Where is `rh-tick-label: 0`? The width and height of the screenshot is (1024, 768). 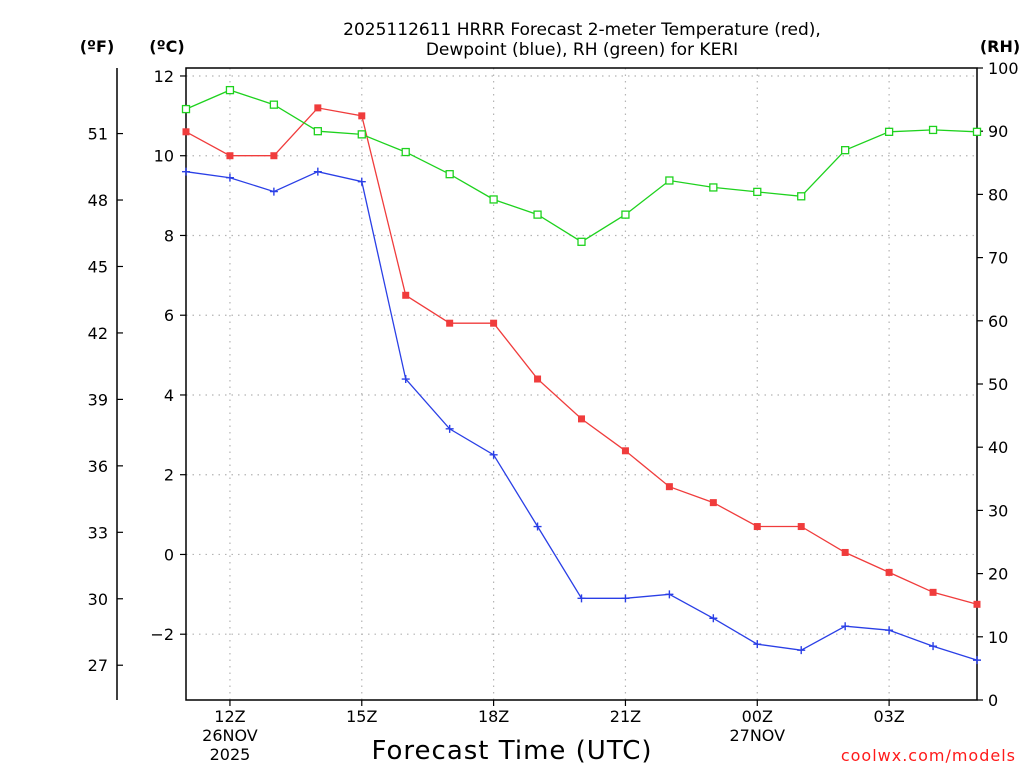 rh-tick-label: 0 is located at coordinates (993, 700).